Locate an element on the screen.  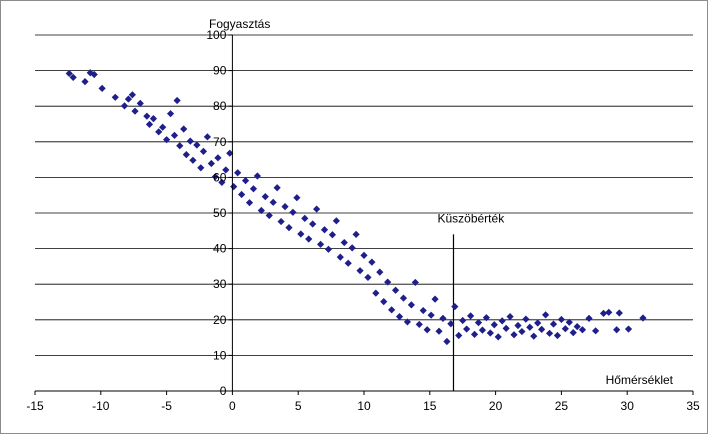
y-tick-label: 90 is located at coordinates (220, 71).